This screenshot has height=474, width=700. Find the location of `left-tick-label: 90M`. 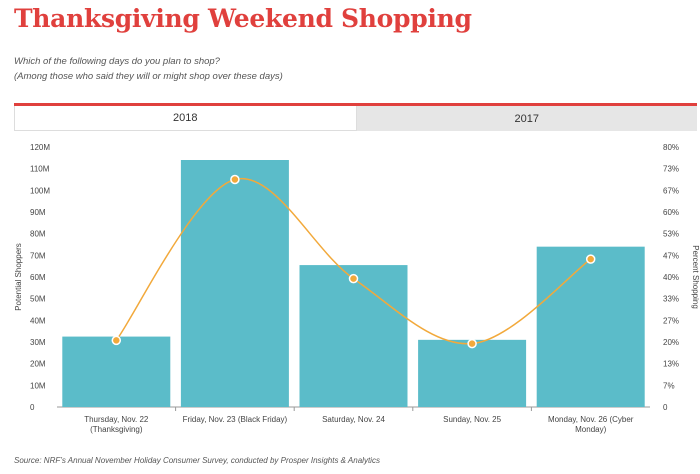

left-tick-label: 90M is located at coordinates (38, 212).